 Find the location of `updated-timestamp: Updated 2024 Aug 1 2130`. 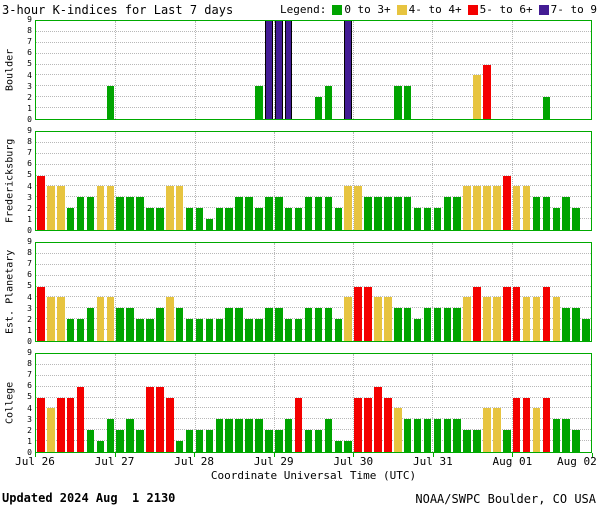

updated-timestamp: Updated 2024 Aug 1 2130 is located at coordinates (89, 498).